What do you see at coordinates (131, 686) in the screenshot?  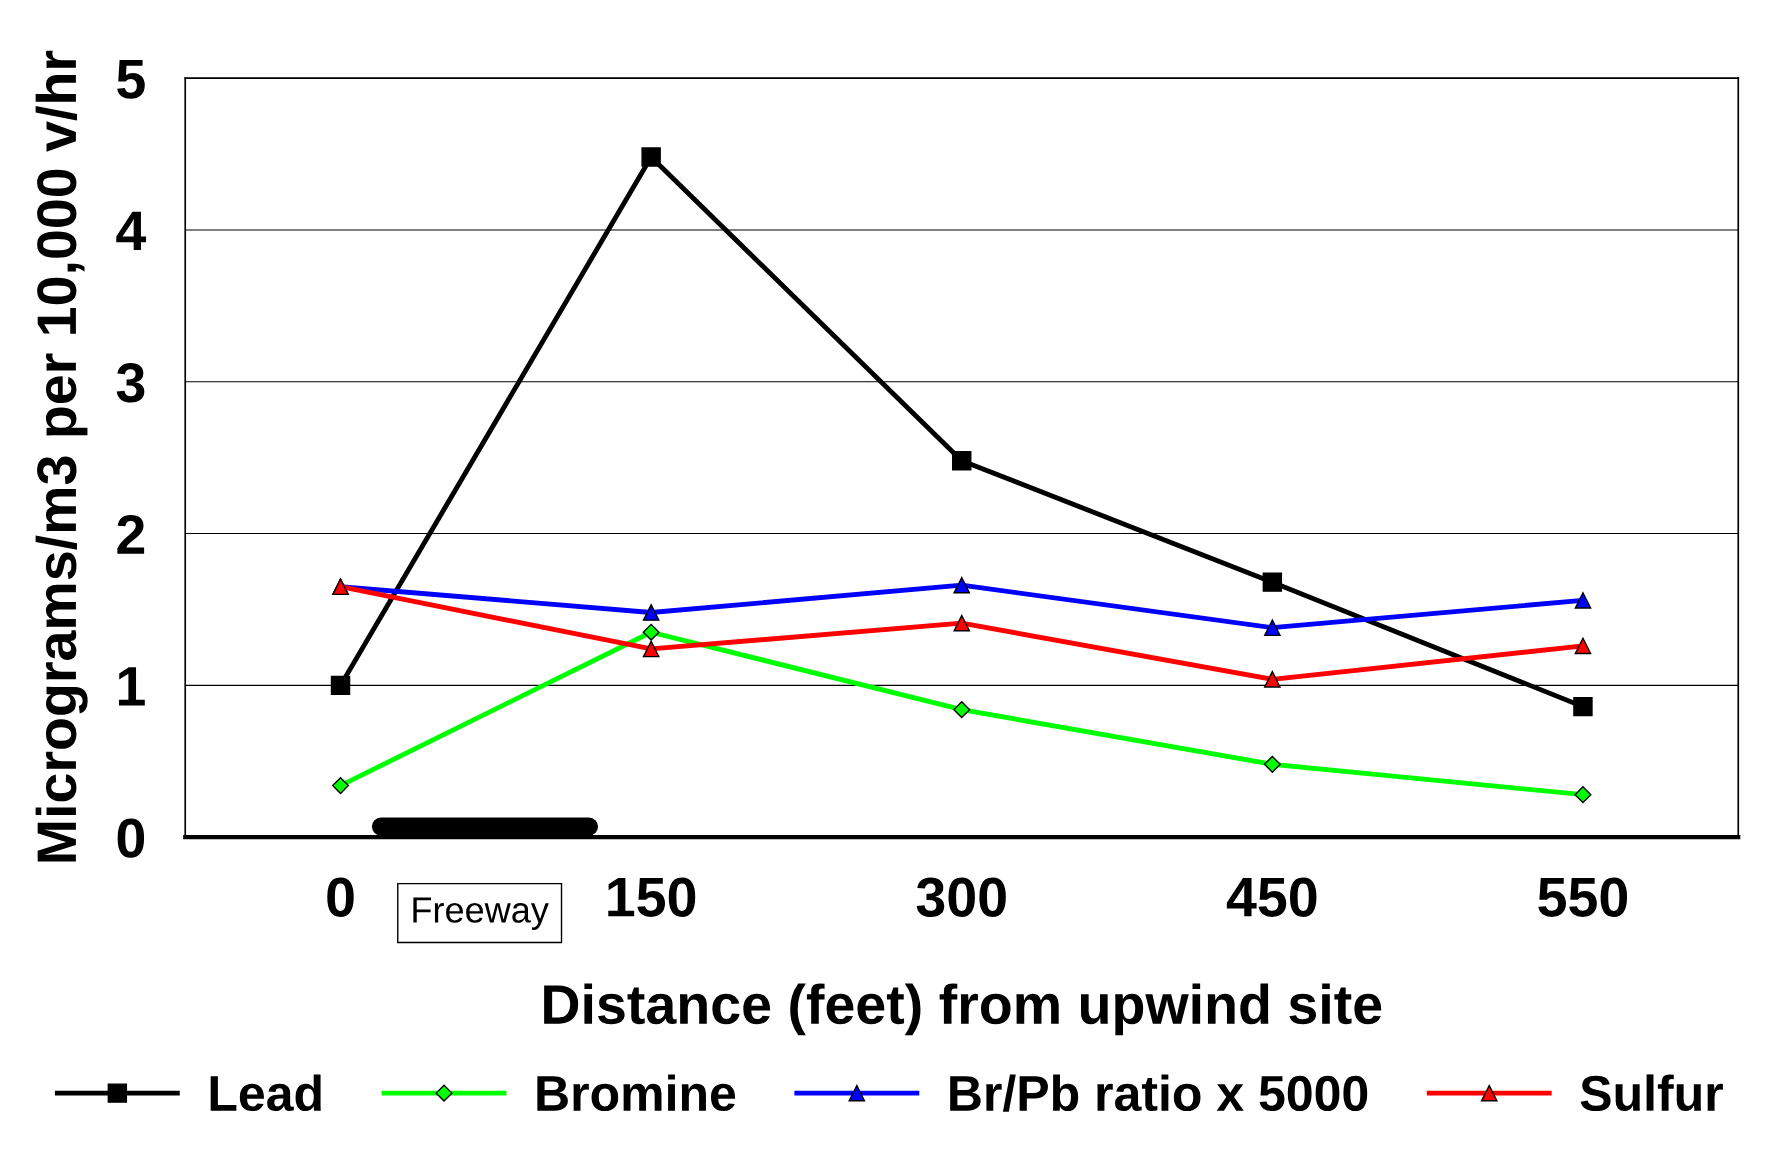 I see `y-tick-label: 1` at bounding box center [131, 686].